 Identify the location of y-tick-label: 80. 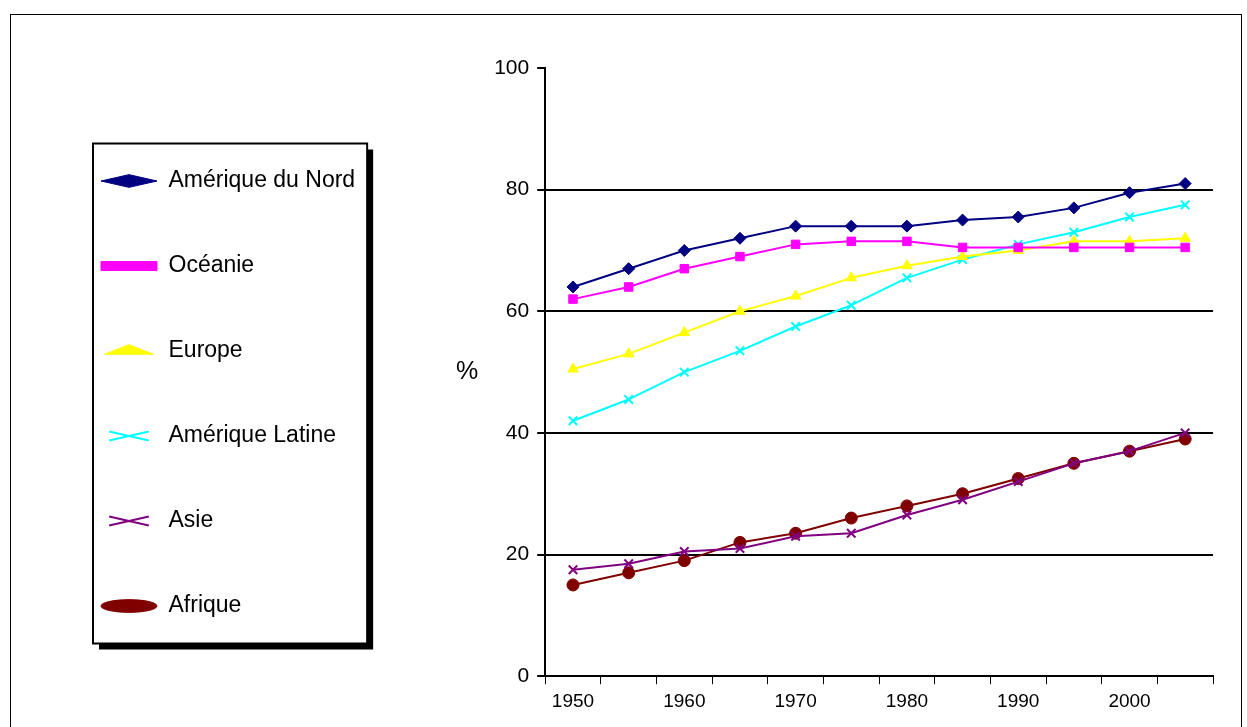
(517, 188).